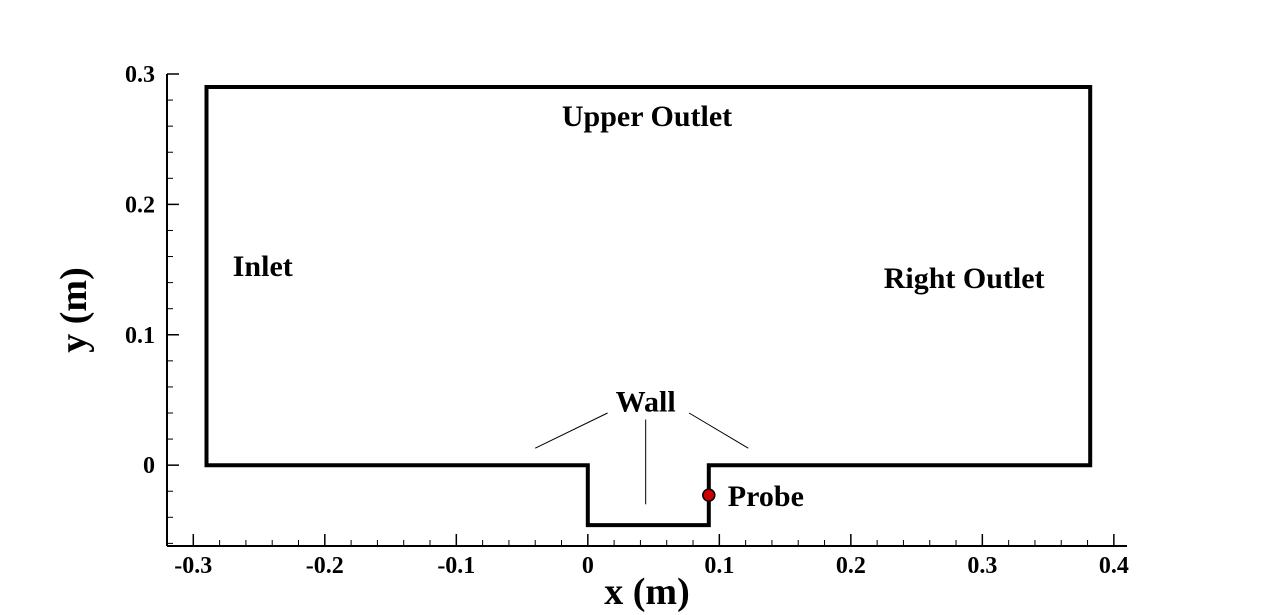 This screenshot has width=1282, height=615. Describe the element at coordinates (709, 495) in the screenshot. I see `probe-marker` at that location.